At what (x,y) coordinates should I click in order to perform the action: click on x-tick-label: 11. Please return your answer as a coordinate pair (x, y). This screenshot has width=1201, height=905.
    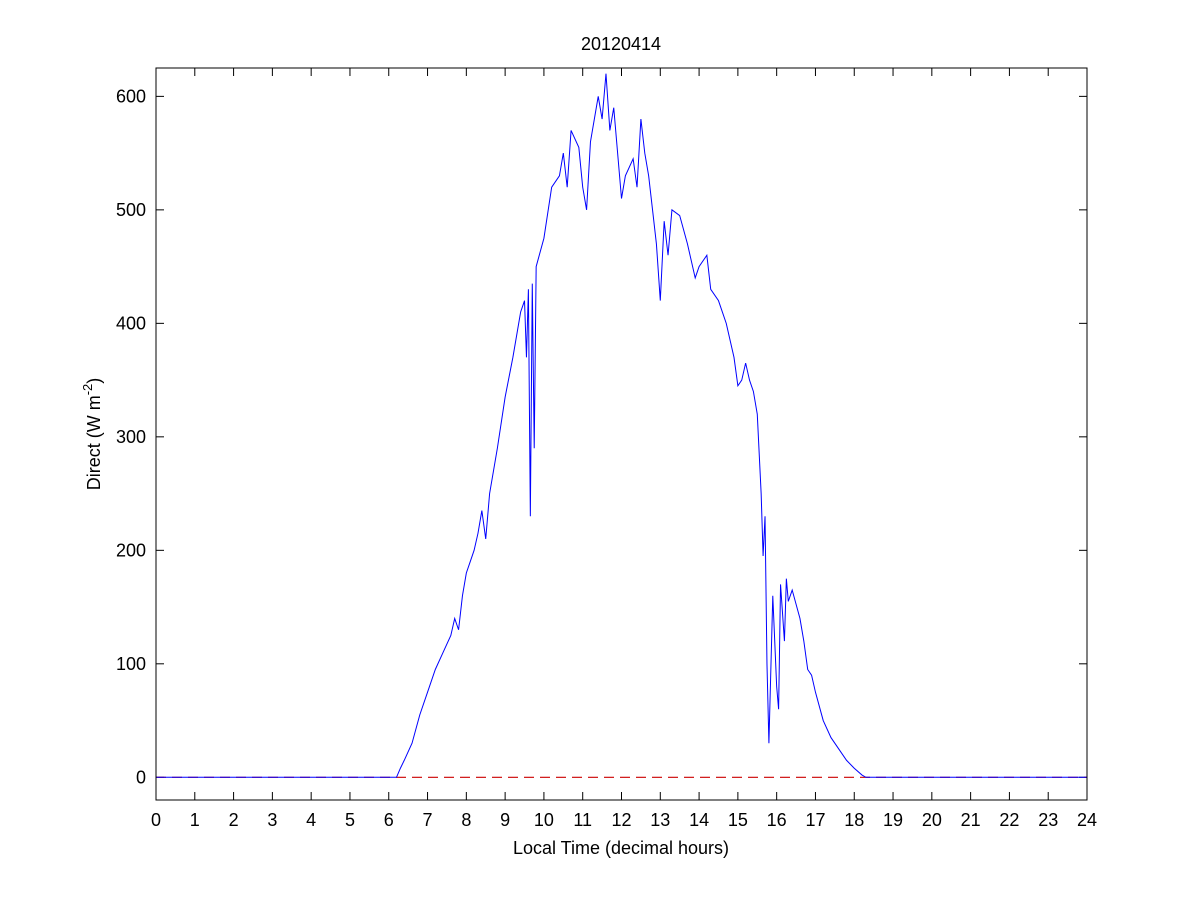
    Looking at the image, I should click on (582, 820).